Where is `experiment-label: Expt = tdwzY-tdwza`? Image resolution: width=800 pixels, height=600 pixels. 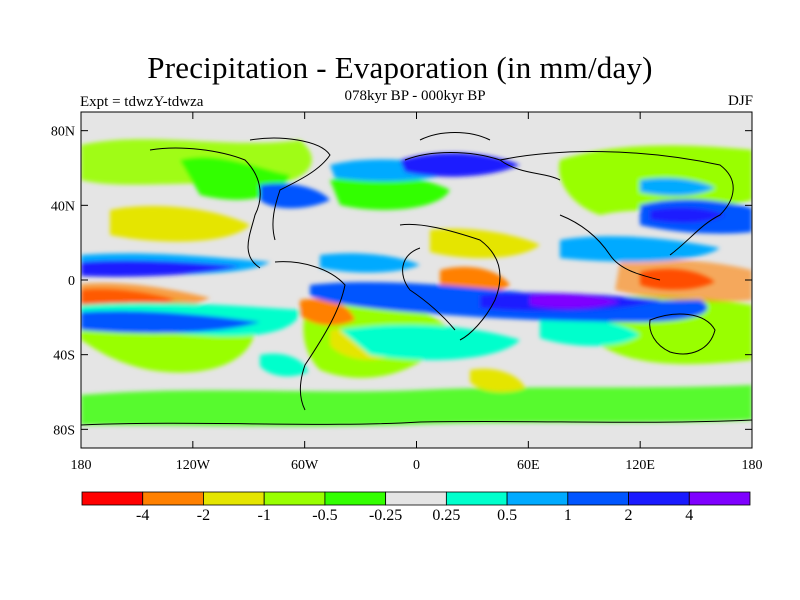 experiment-label: Expt = tdwzY-tdwza is located at coordinates (142, 102).